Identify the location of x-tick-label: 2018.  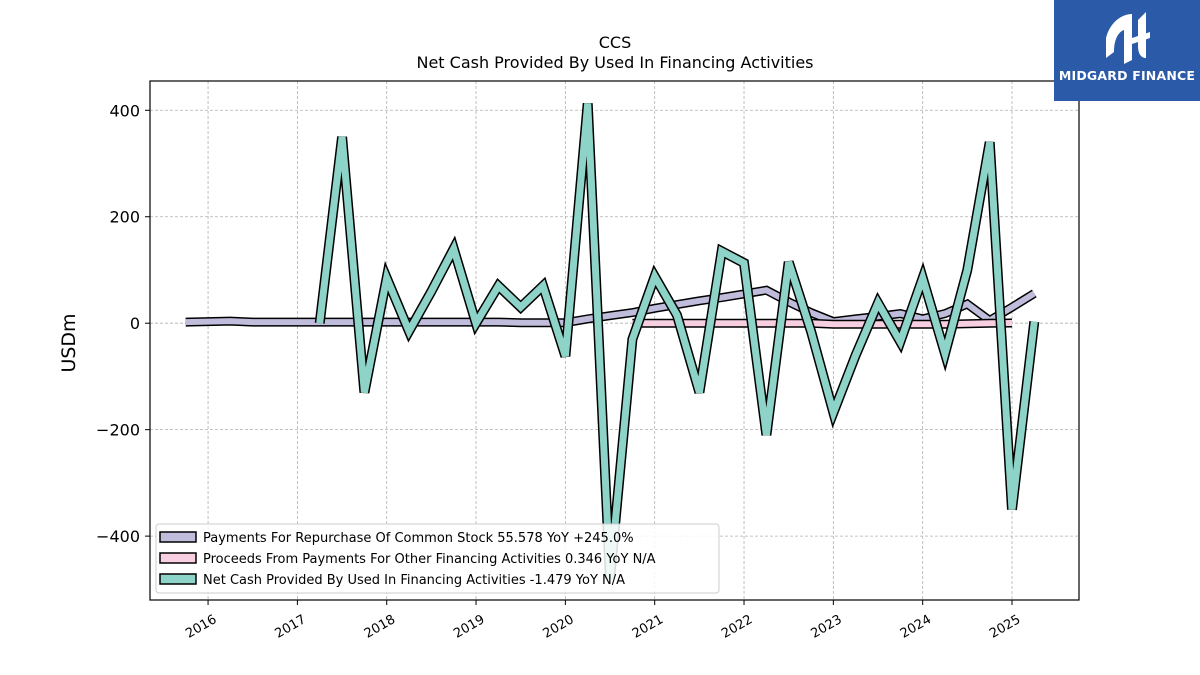
(380, 627).